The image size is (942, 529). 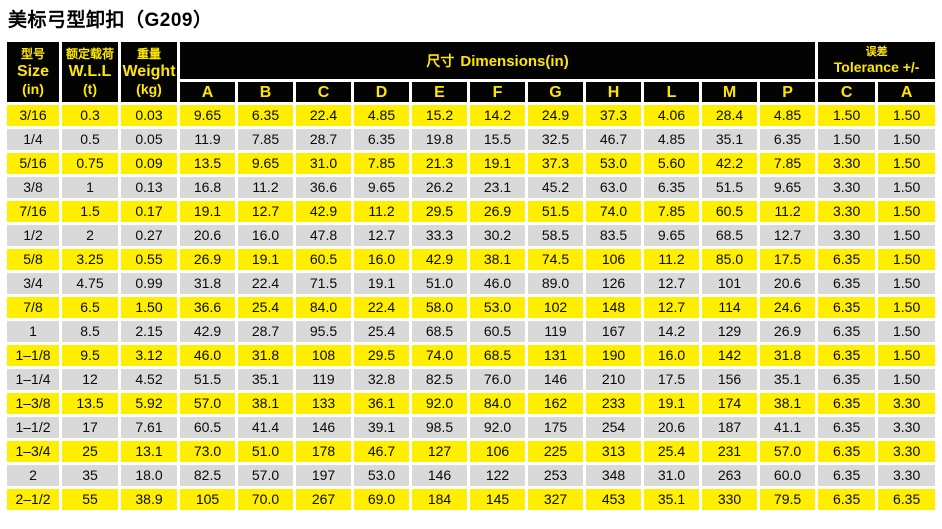 What do you see at coordinates (671, 235) in the screenshot?
I see `cell-L: 9.65` at bounding box center [671, 235].